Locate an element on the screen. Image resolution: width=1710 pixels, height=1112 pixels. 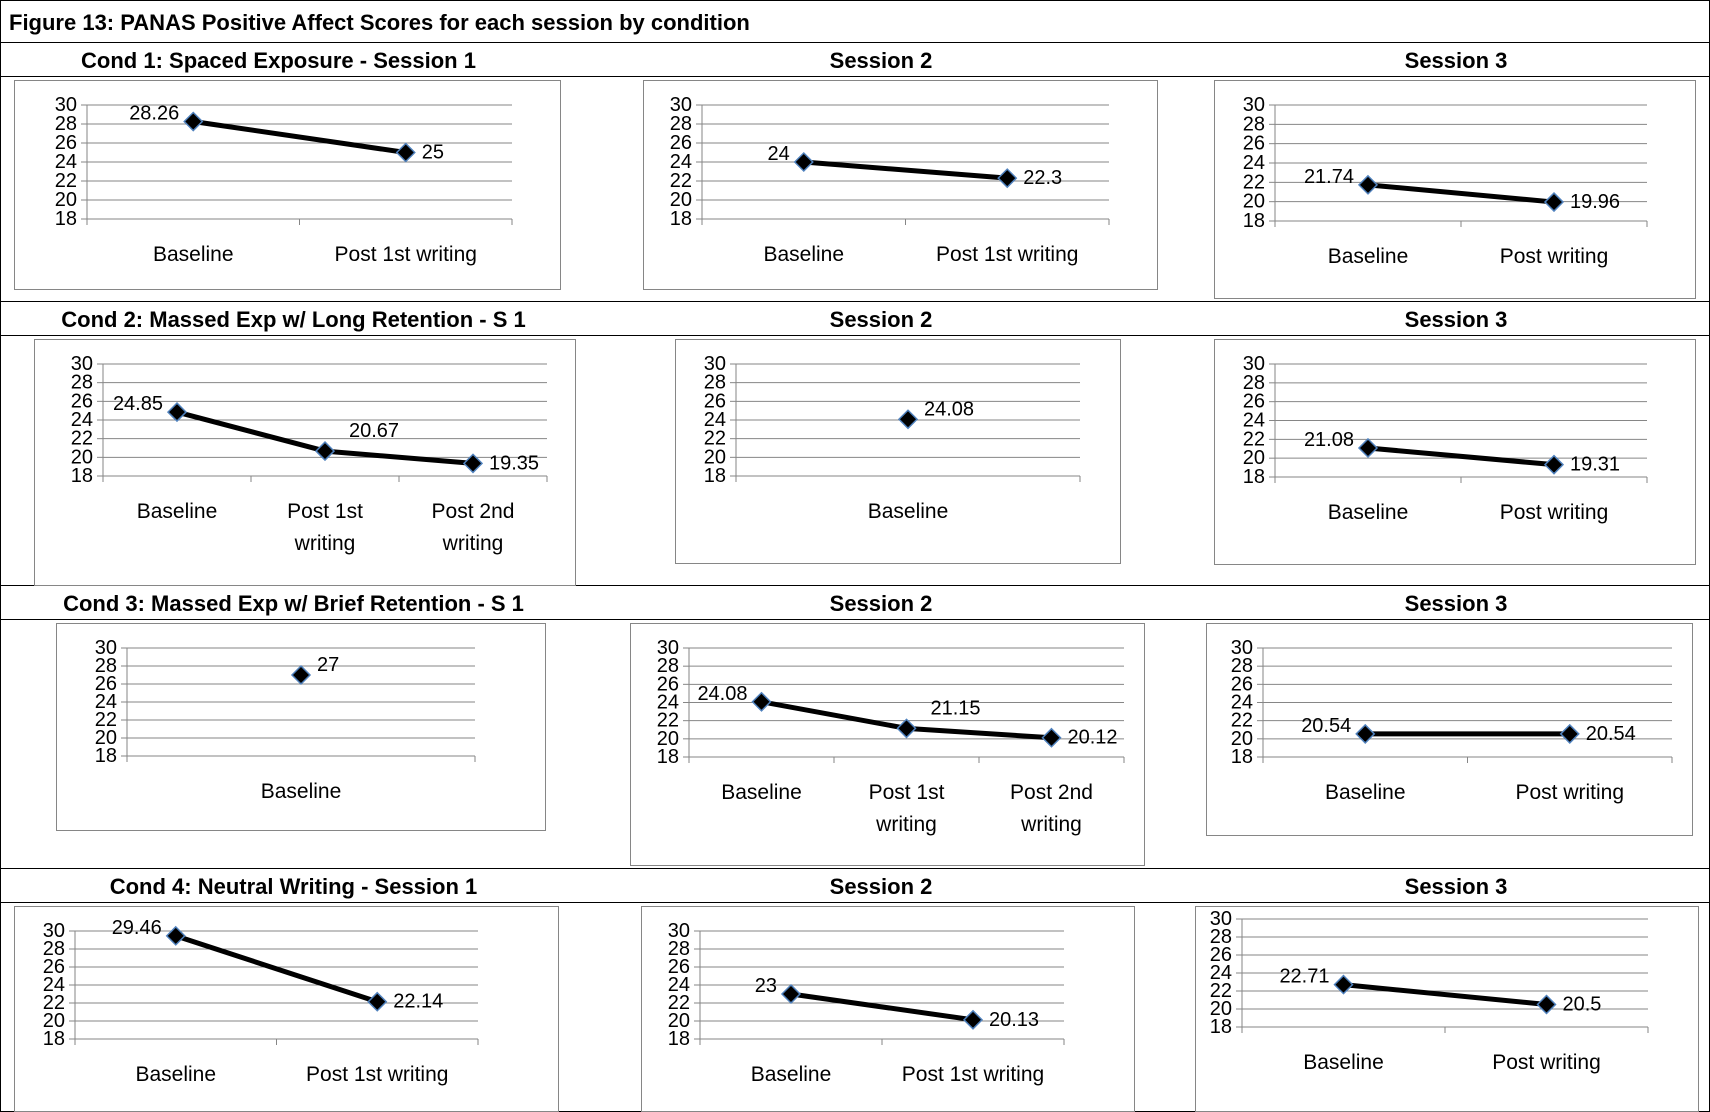
panel-title: Cond 4: Neutral Writing - Session 1 is located at coordinates (293, 886).